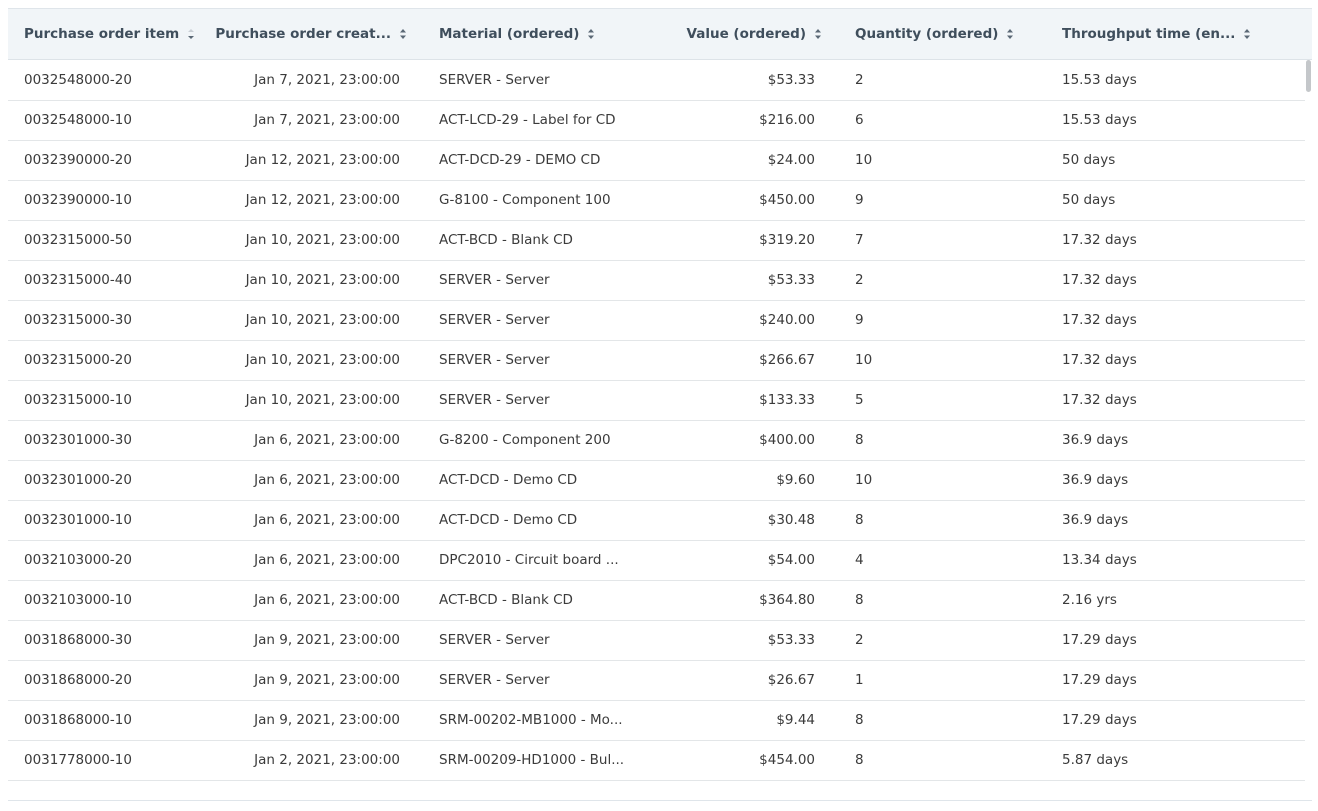  What do you see at coordinates (1095, 480) in the screenshot?
I see `table-cell: 36.9 days` at bounding box center [1095, 480].